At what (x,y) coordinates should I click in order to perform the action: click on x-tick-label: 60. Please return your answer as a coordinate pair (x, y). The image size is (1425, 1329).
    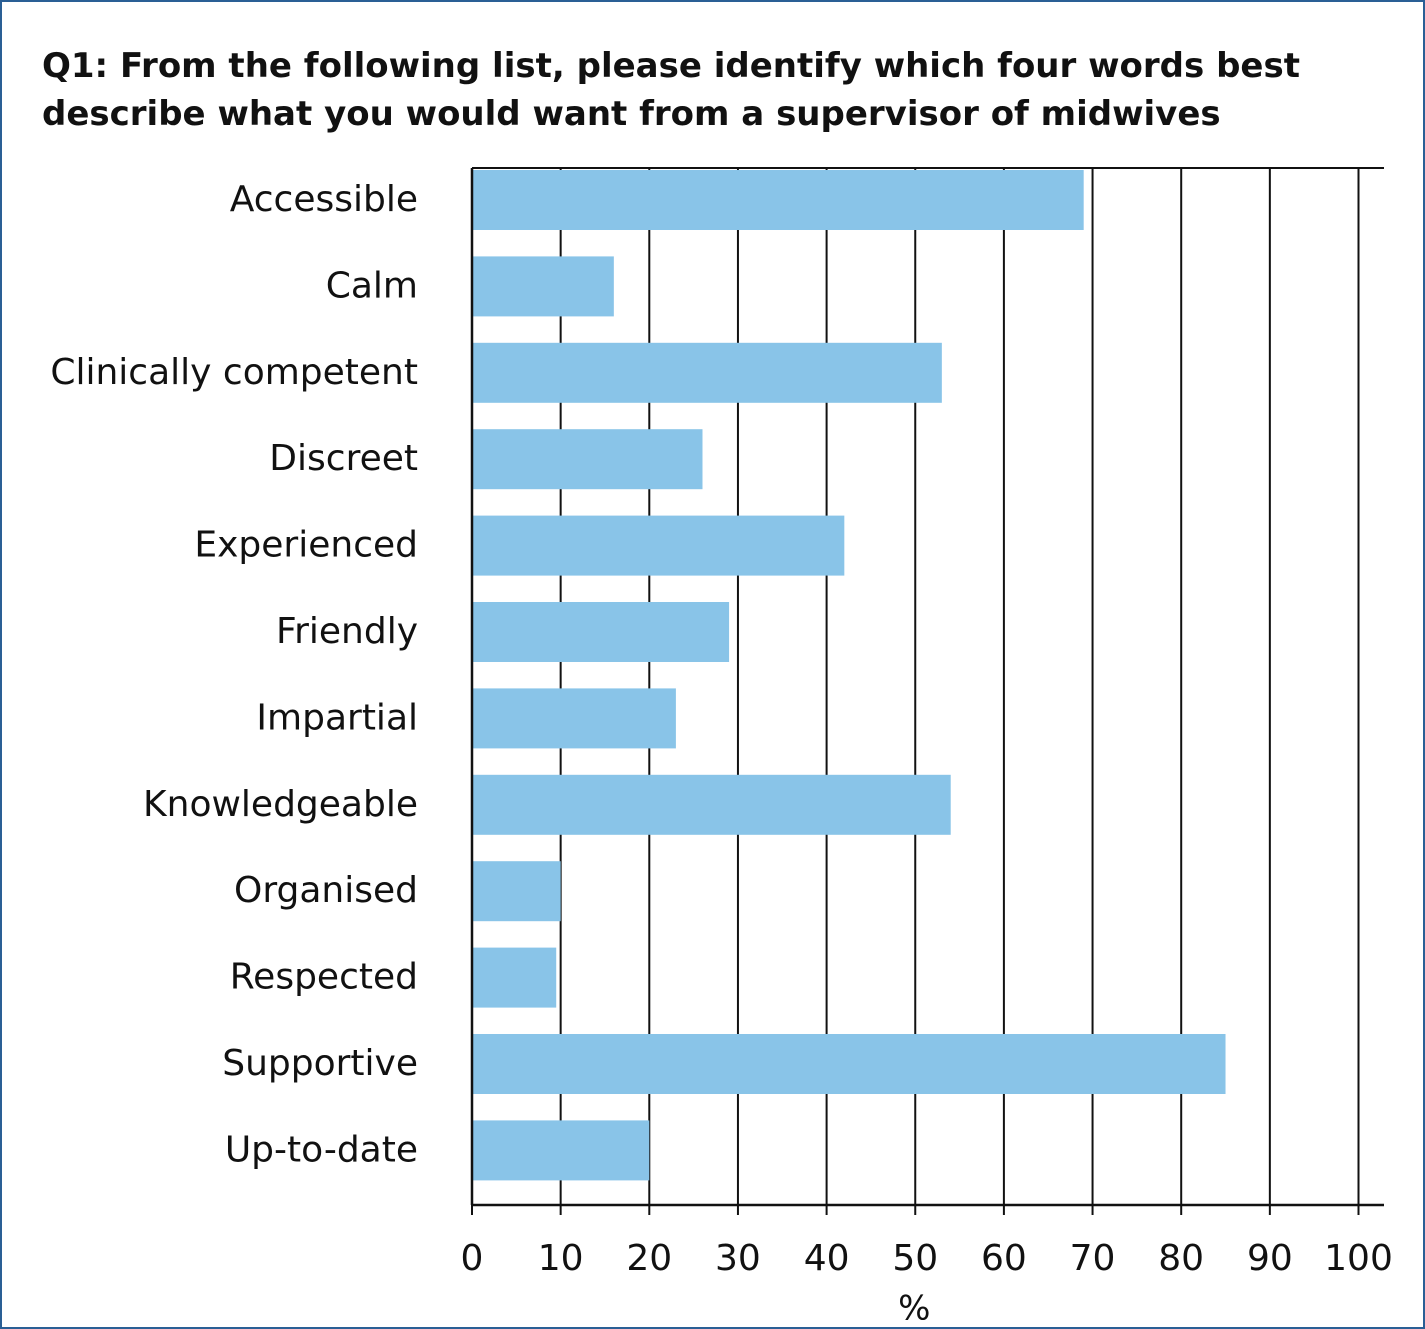
    Looking at the image, I should click on (1004, 1258).